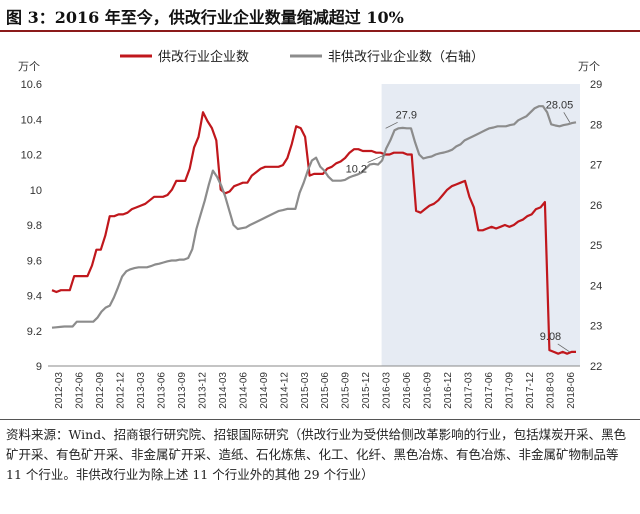 Image resolution: width=640 pixels, height=514 pixels. I want to click on x-tick-label: 2015-03, so click(305, 390).